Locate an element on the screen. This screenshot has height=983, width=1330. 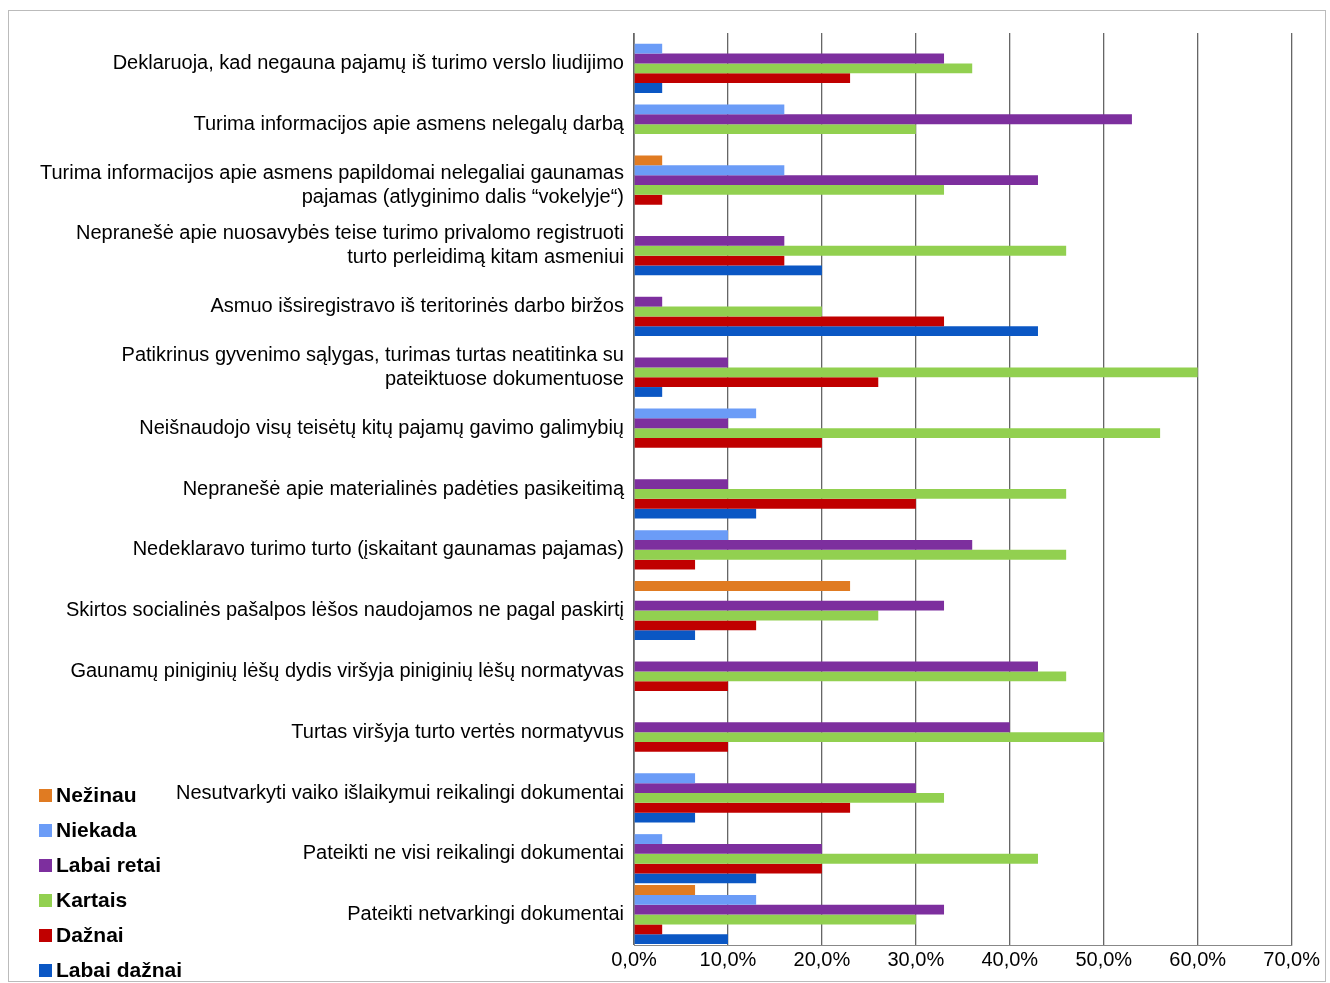
y-tick-label: Pateikti netvarkingi dokumentai is located at coordinates (485, 913).